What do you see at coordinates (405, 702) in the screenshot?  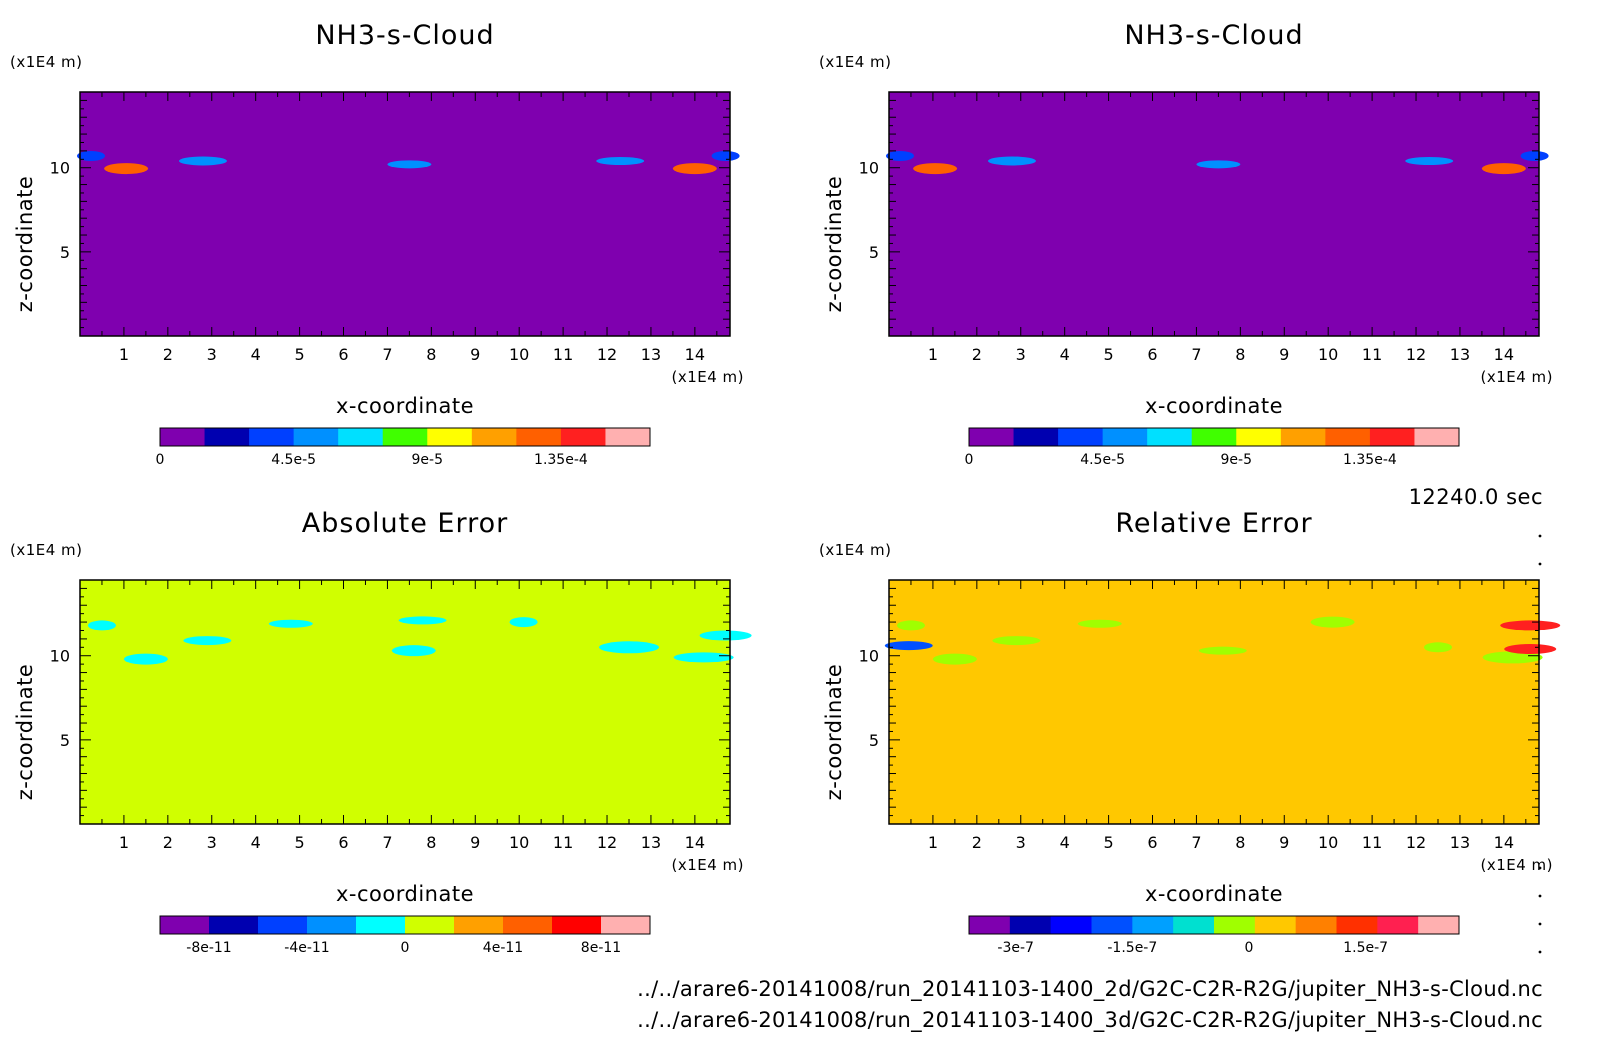 I see `plot-area` at bounding box center [405, 702].